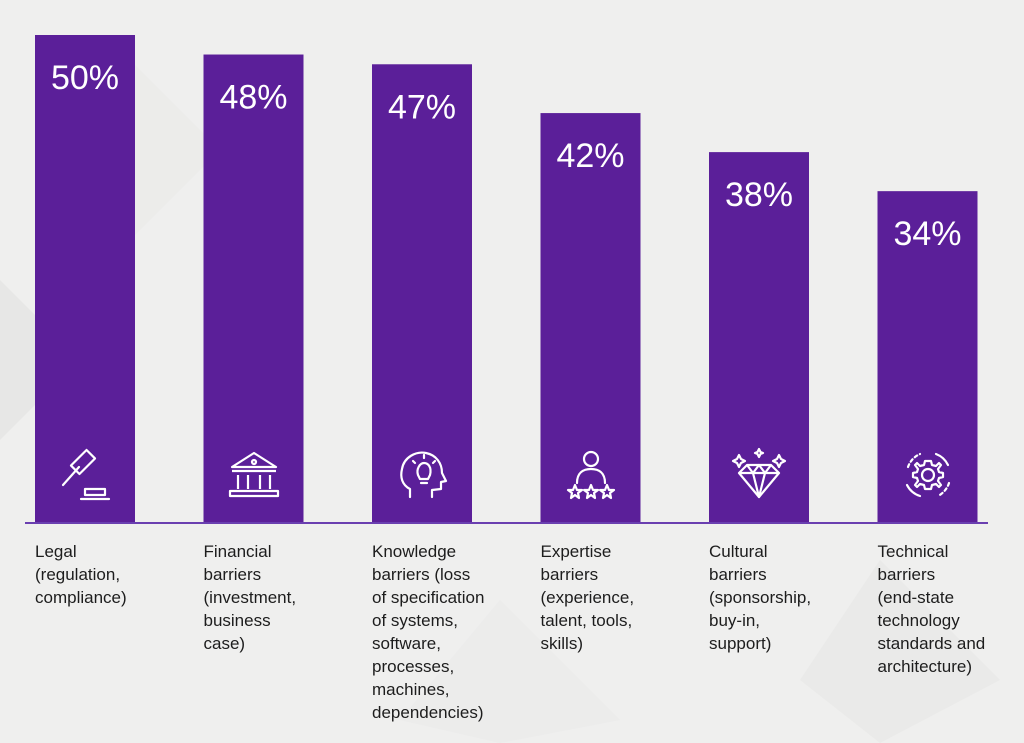  What do you see at coordinates (422, 475) in the screenshot?
I see `head-lightbulb-icon` at bounding box center [422, 475].